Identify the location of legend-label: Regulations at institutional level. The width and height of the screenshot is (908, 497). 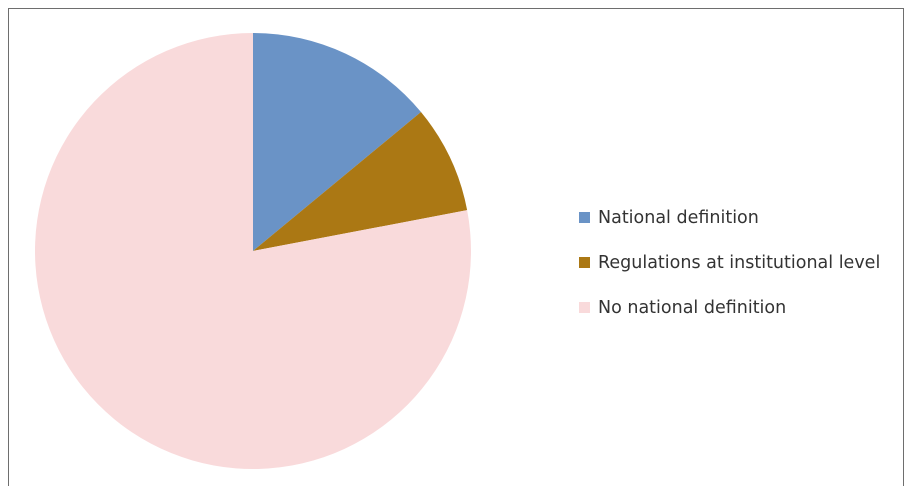
(739, 262).